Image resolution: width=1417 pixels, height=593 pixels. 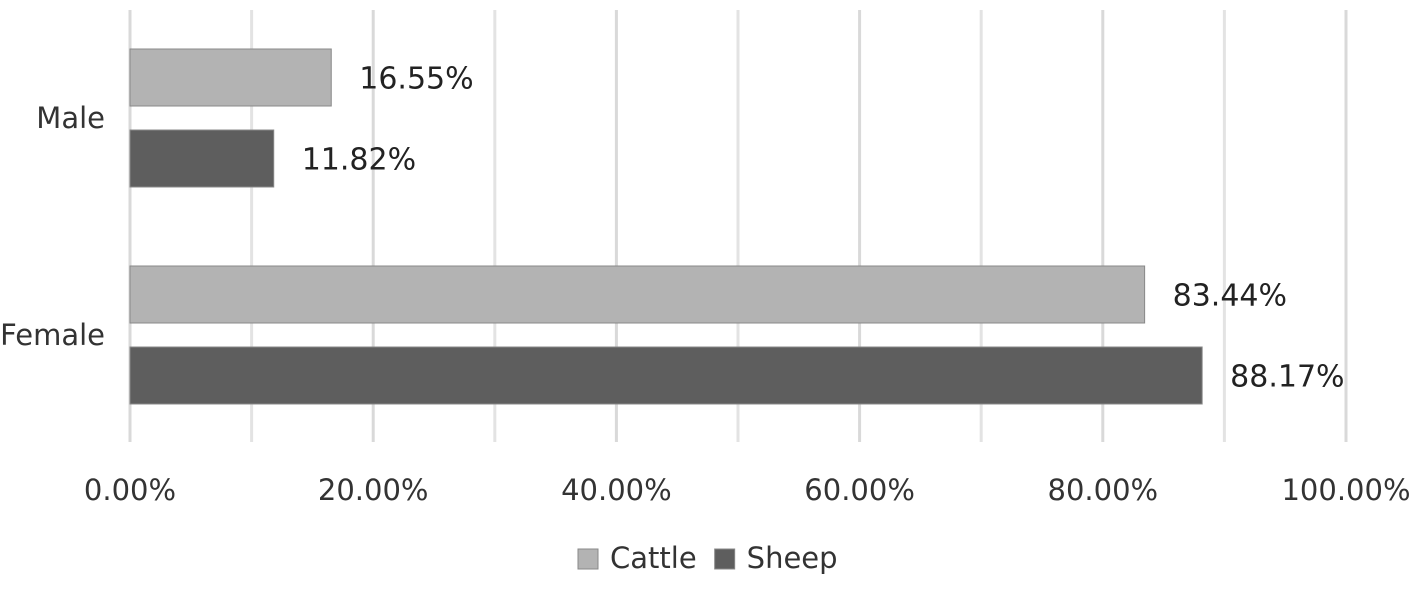 I want to click on x-tick-labels: 0.00% 20.00% 40.00% 60.00% 80.00% 100.00%, so click(x=747, y=490).